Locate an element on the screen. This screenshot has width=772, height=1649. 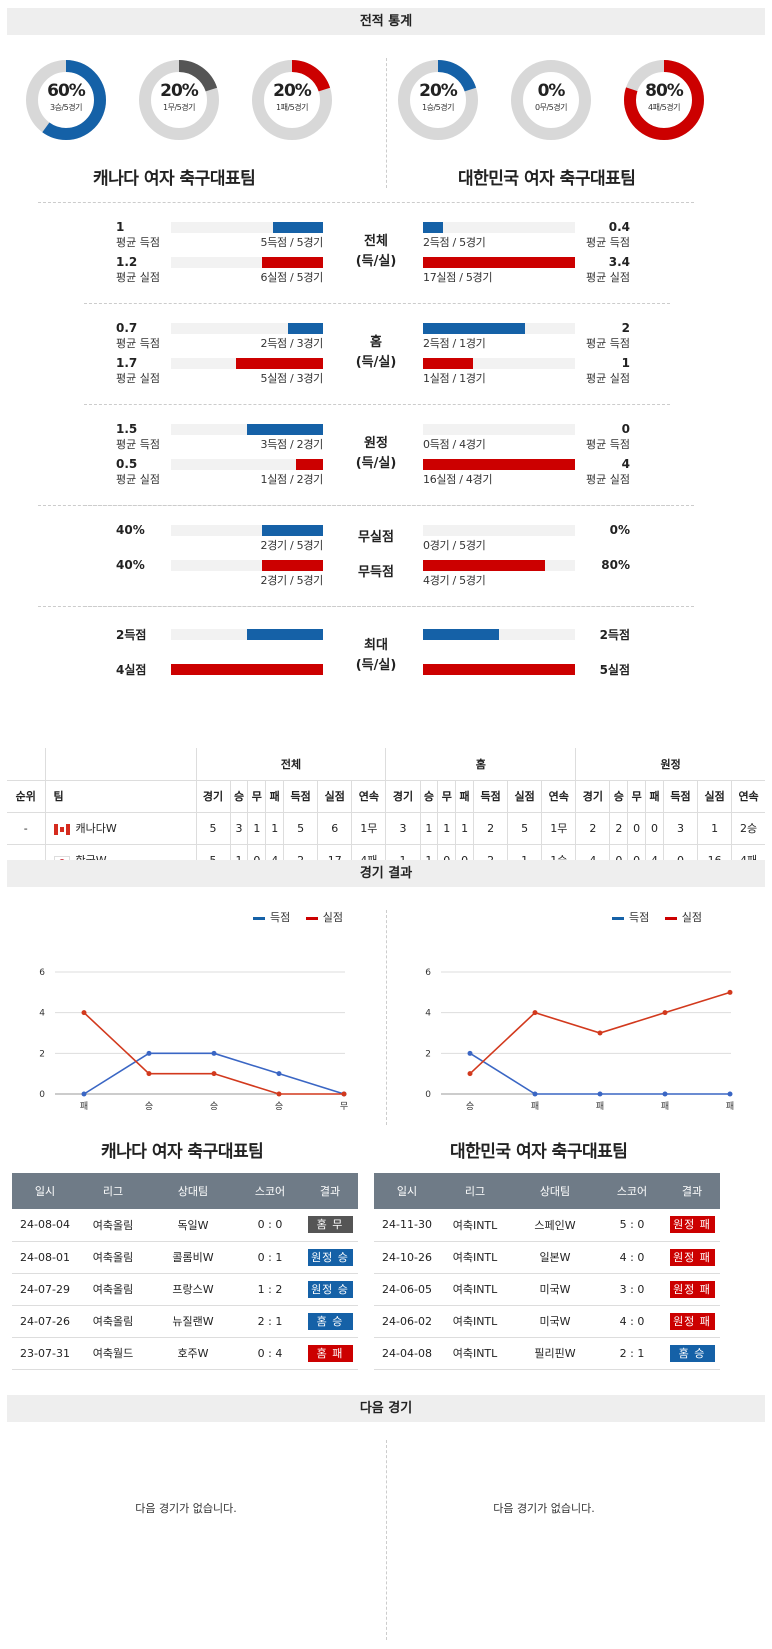
results-row: 24-06-02 여축INTL 미국W 4 : 0 원정 패 is located at coordinates (547, 1321).